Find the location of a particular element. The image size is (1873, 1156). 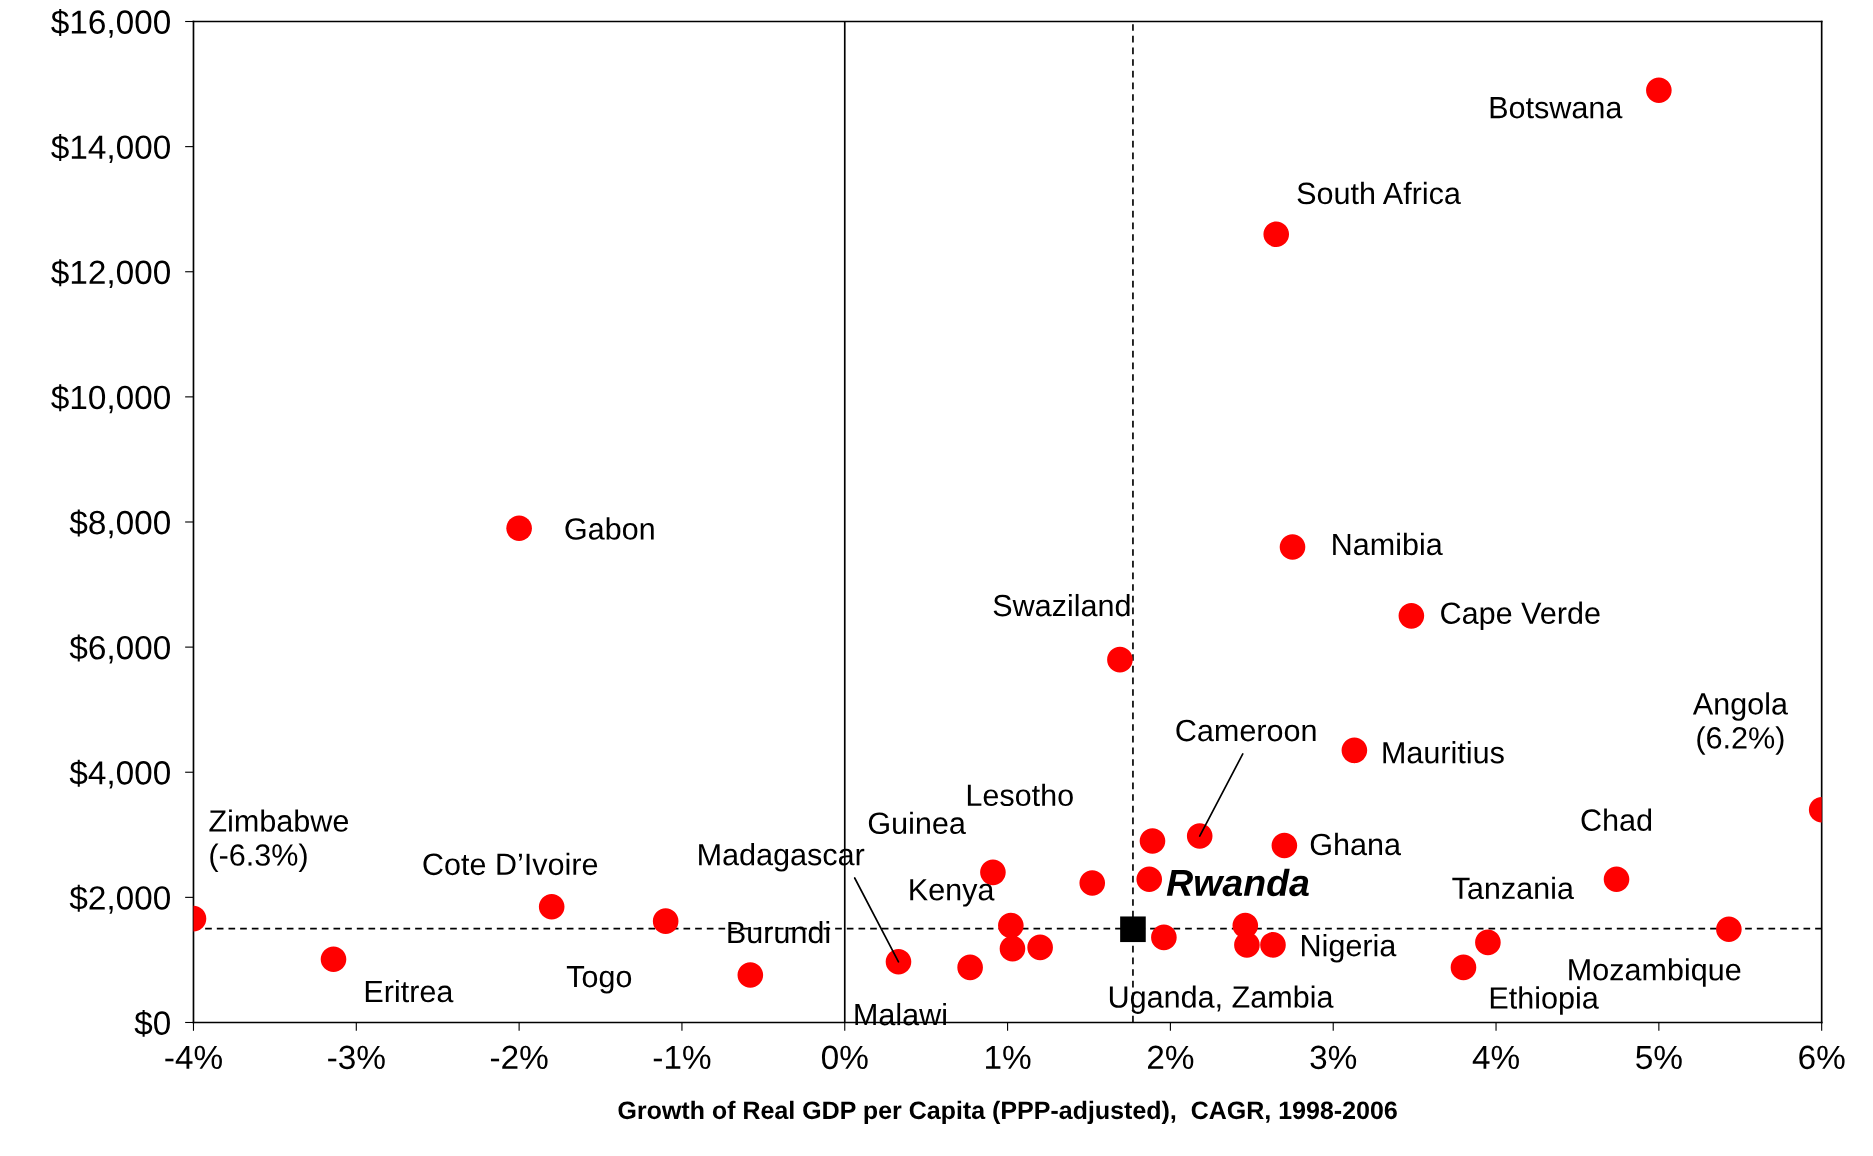

y-tick-label: $0 is located at coordinates (152, 1023).